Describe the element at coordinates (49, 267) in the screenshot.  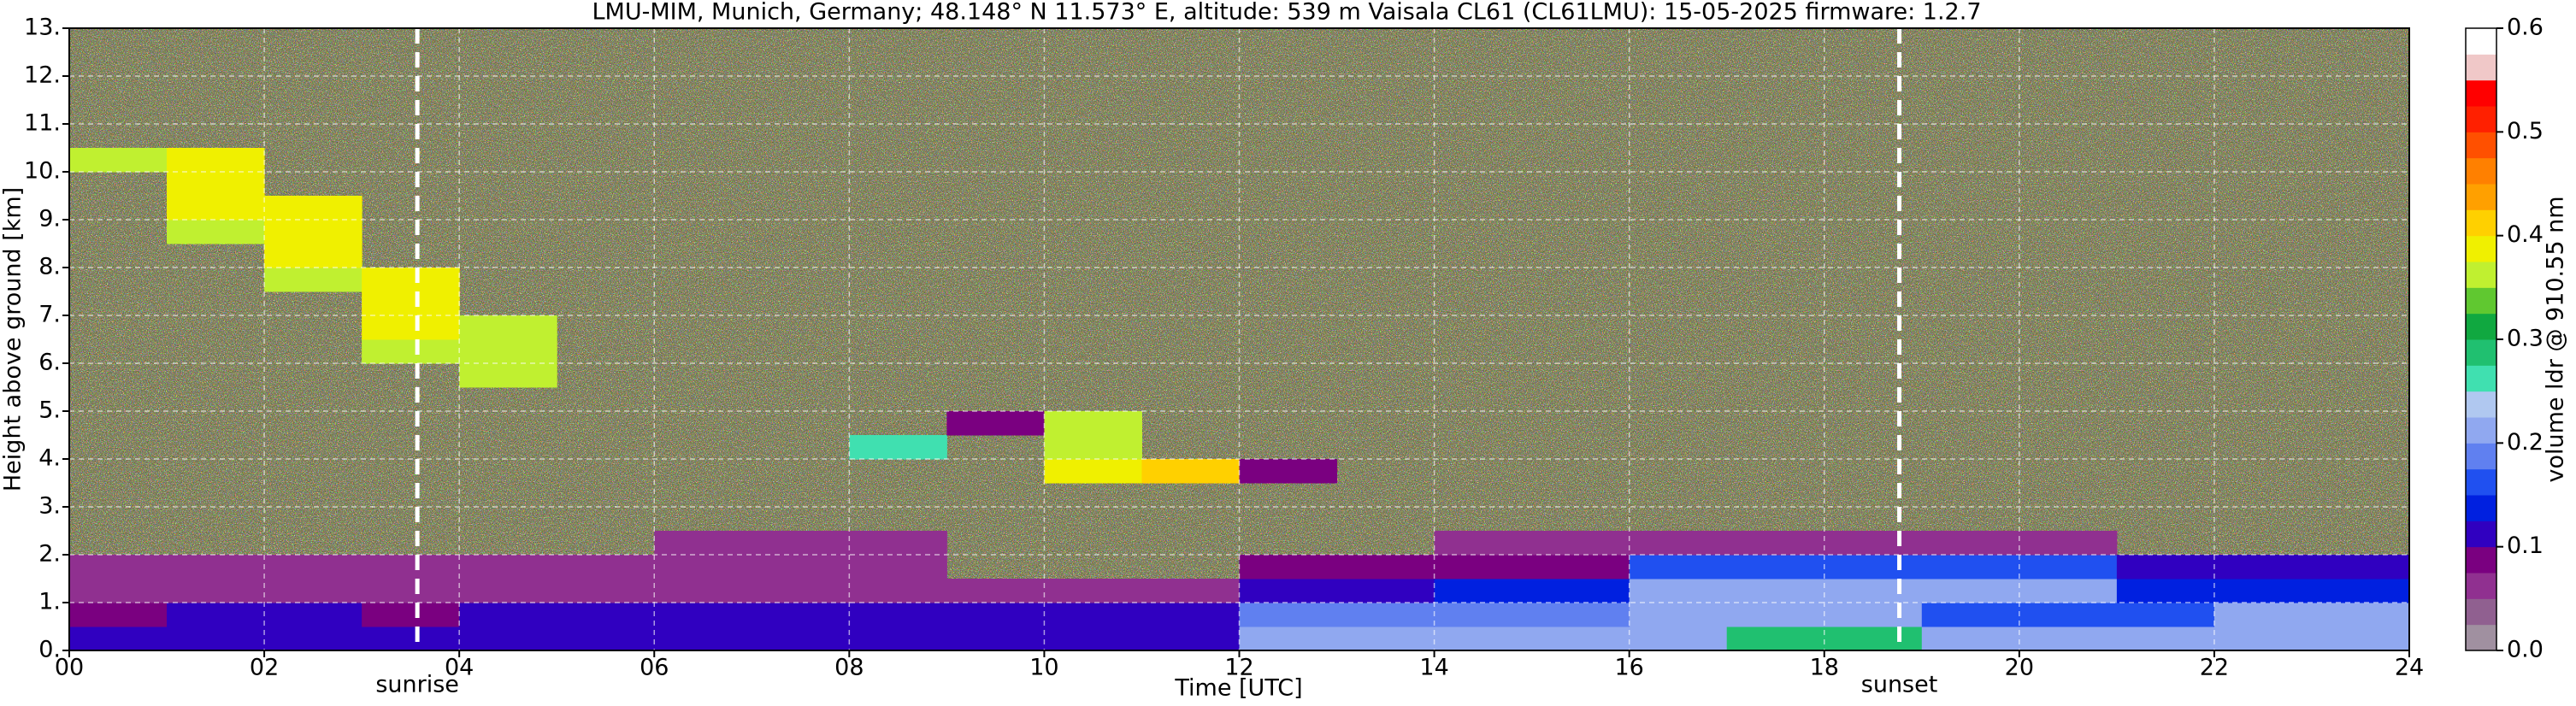
I see `y-tick-label: 8.` at that location.